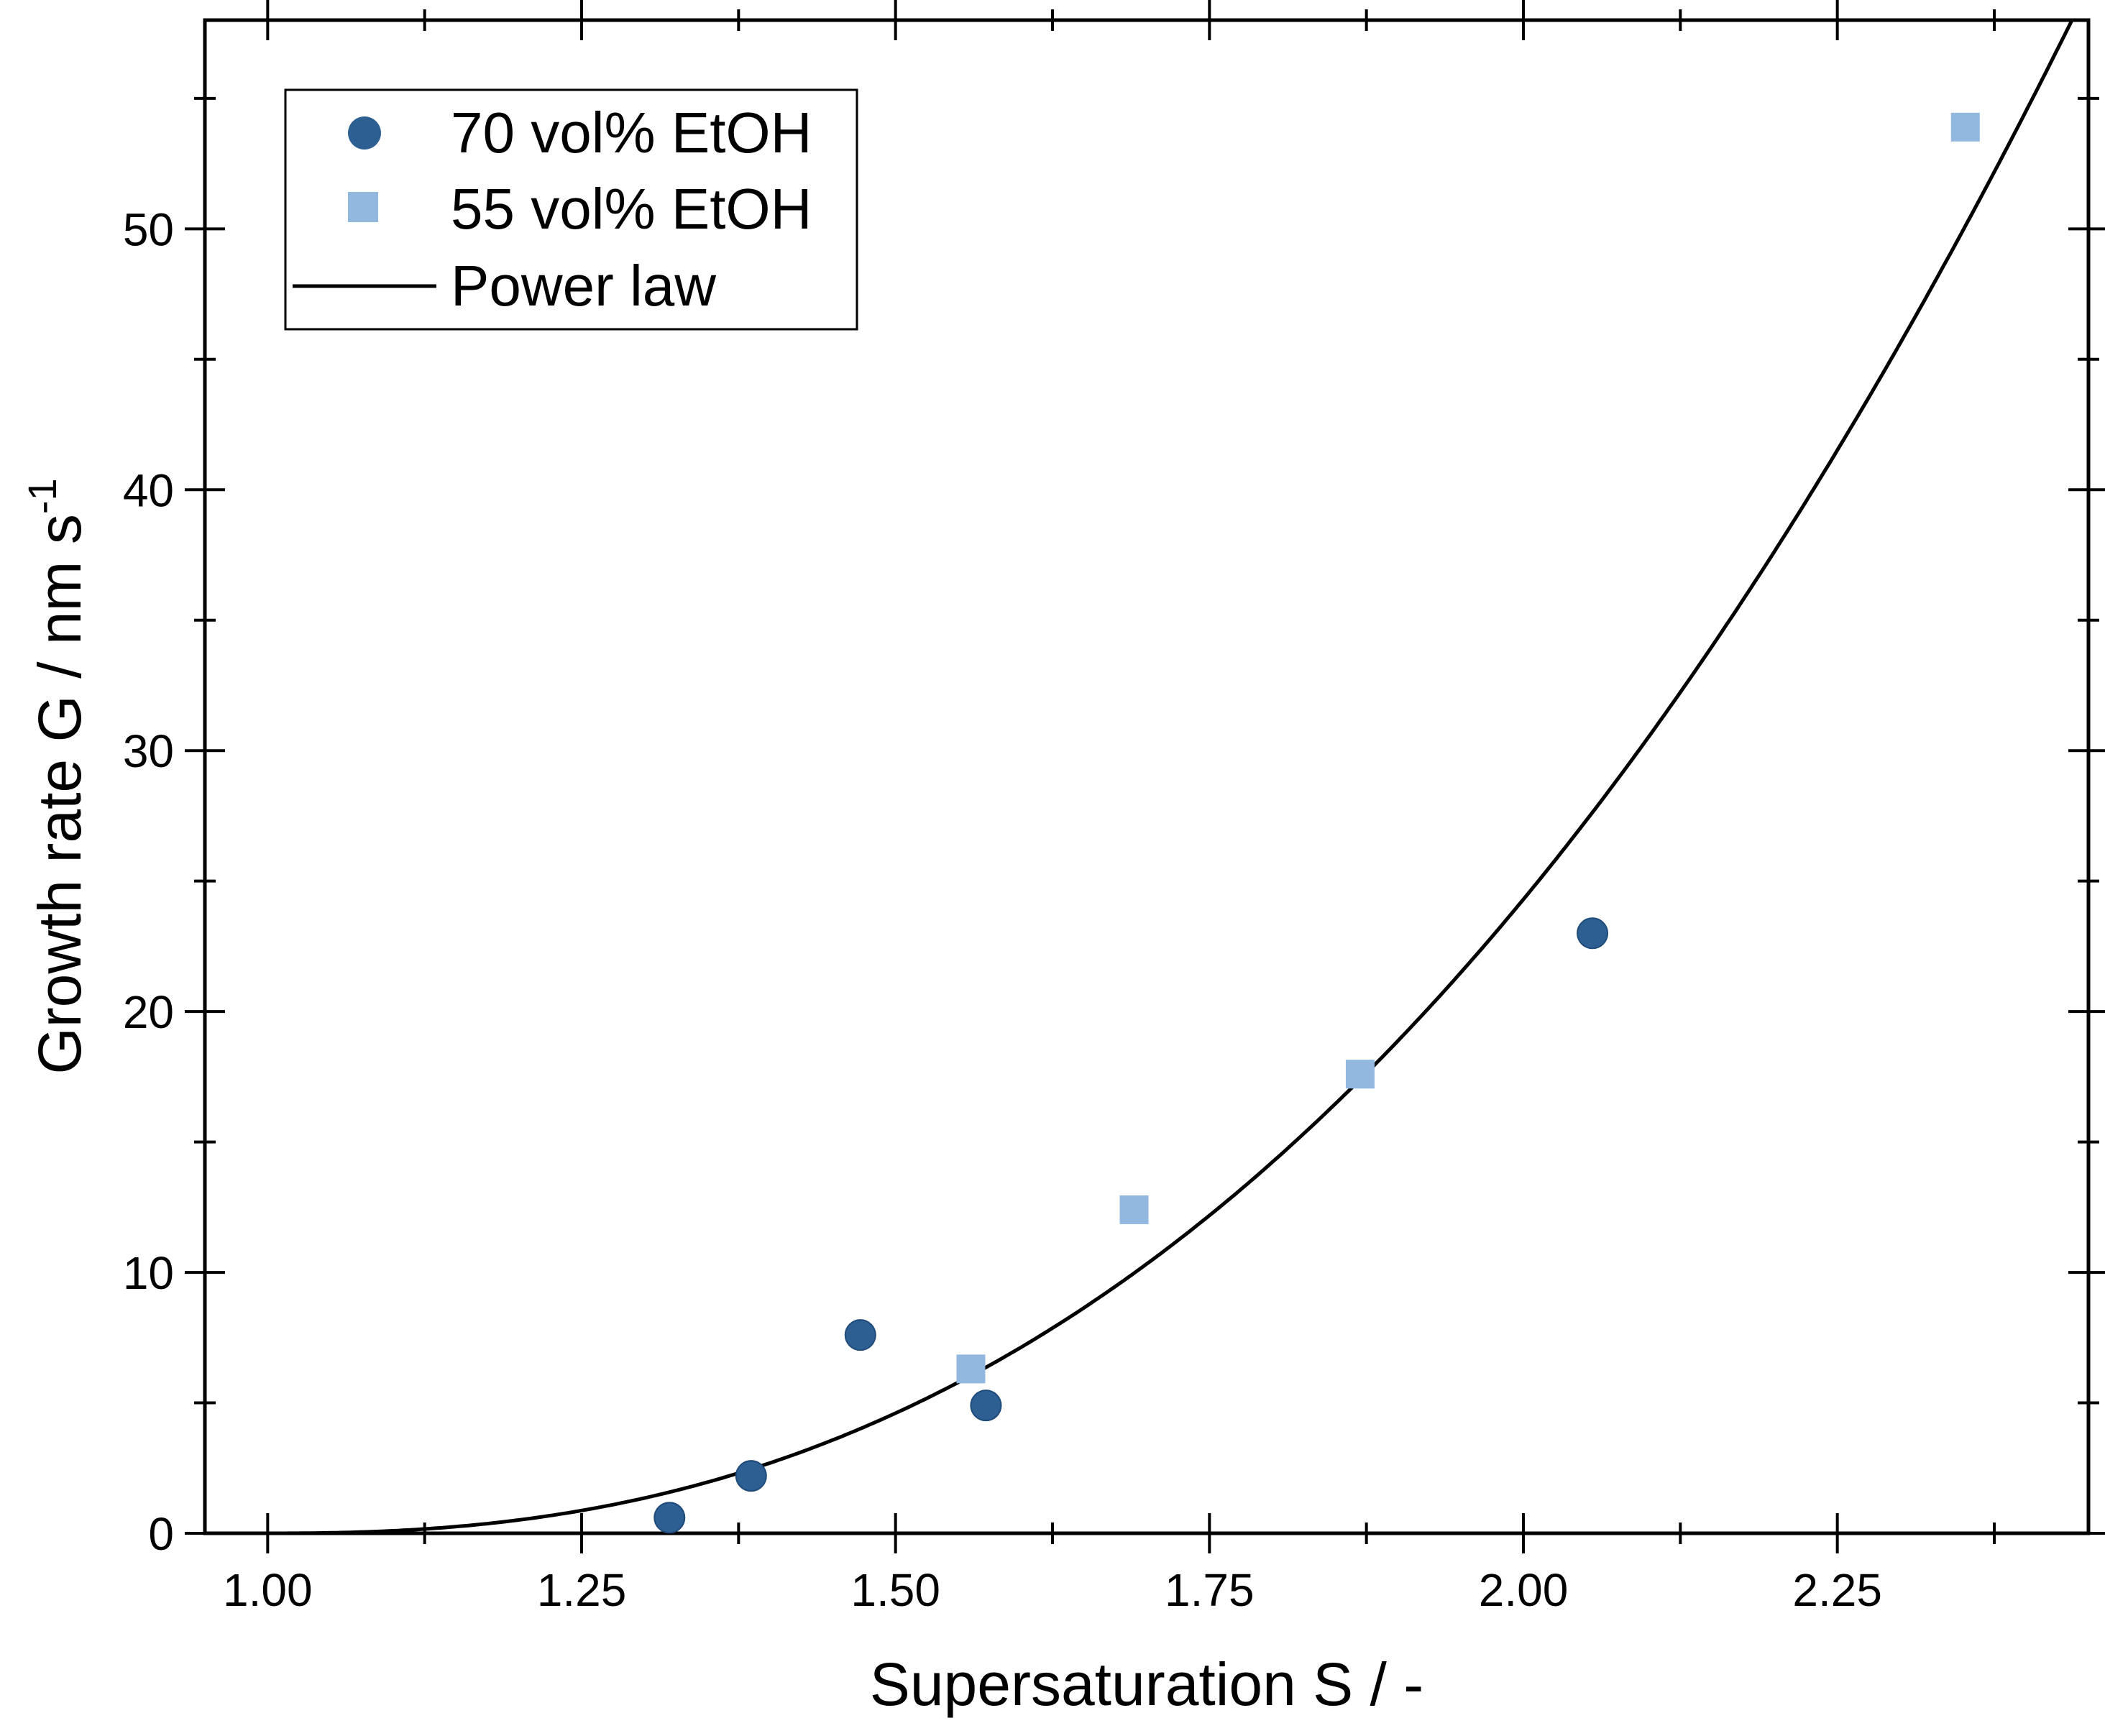 The image size is (2105, 1736). I want to click on x-tick-label: 2.25, so click(1837, 1590).